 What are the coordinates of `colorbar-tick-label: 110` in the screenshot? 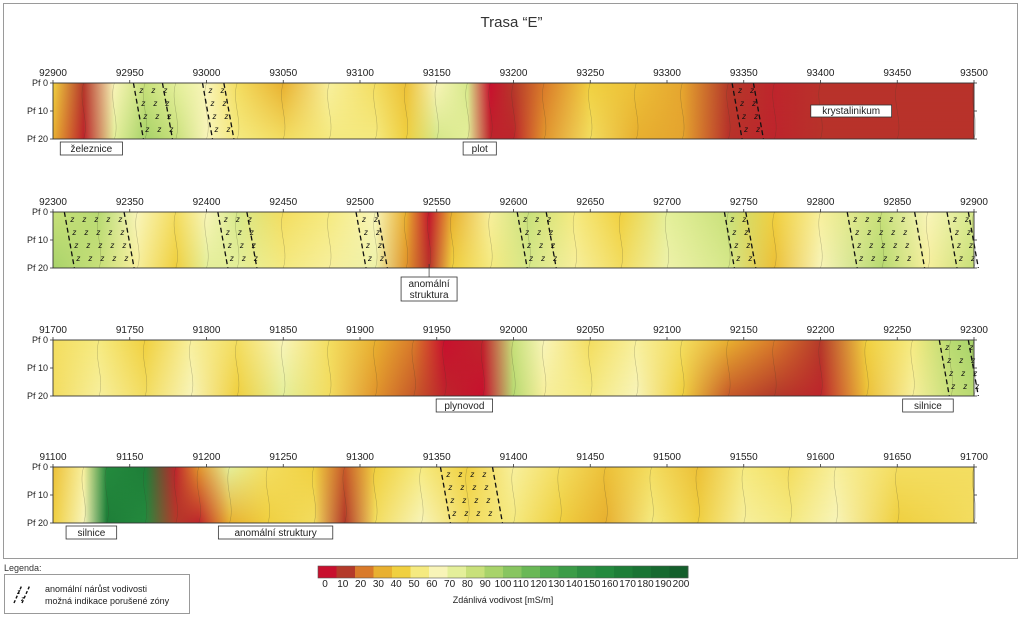 It's located at (521, 584).